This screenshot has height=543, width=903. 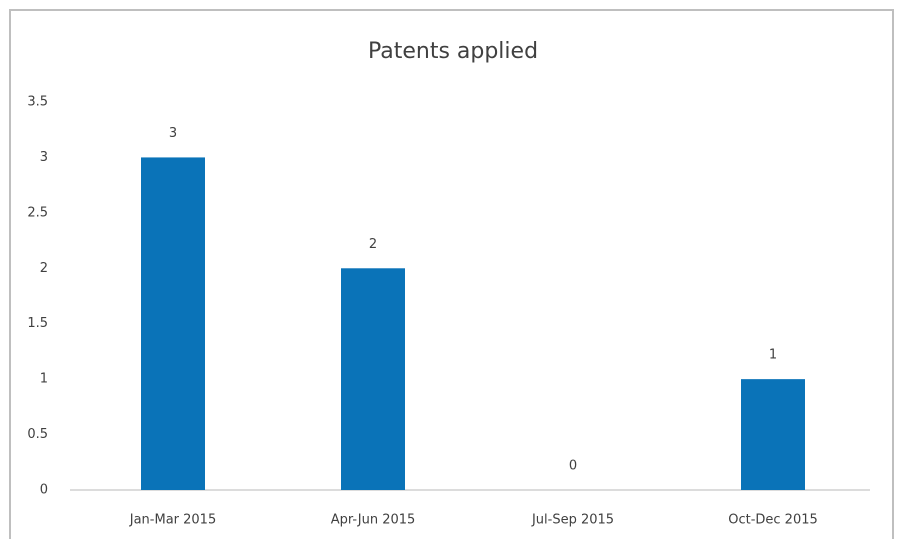 What do you see at coordinates (44, 379) in the screenshot?
I see `y-tick-label: 1` at bounding box center [44, 379].